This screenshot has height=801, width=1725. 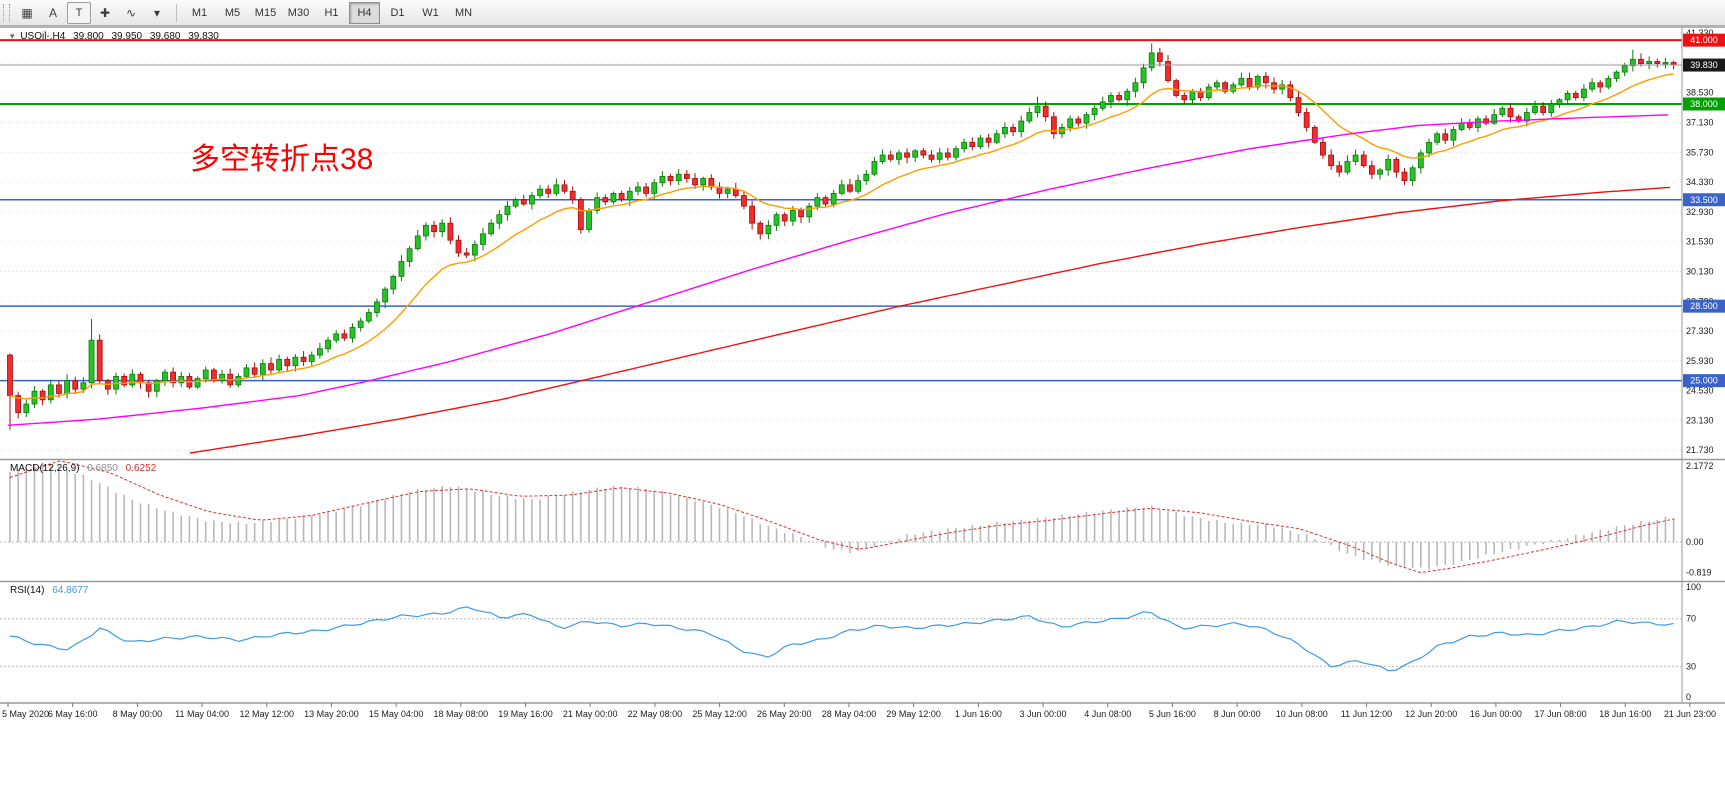 I want to click on rsi-value: 64.8677, so click(x=70, y=590).